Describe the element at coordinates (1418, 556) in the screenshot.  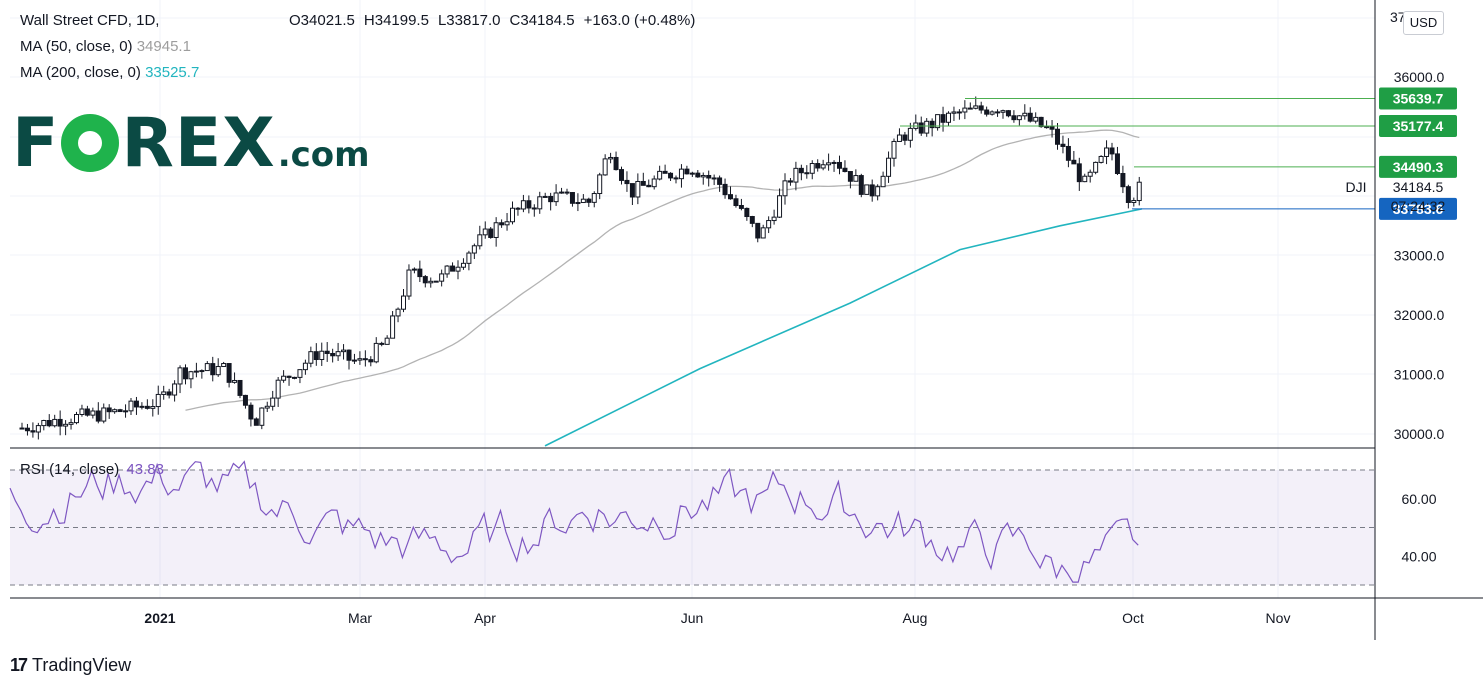
I see `rsi-tick-label: 40.00` at that location.